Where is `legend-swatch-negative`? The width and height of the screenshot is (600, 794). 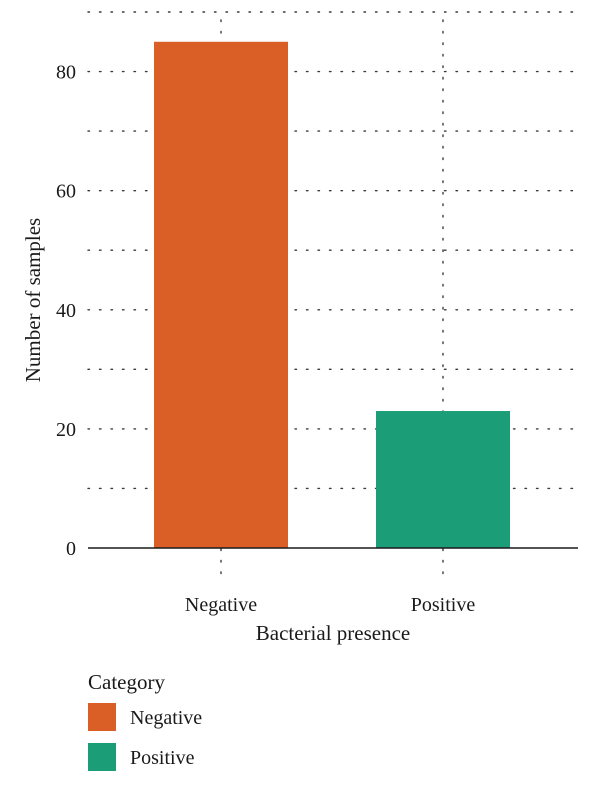
legend-swatch-negative is located at coordinates (102, 717).